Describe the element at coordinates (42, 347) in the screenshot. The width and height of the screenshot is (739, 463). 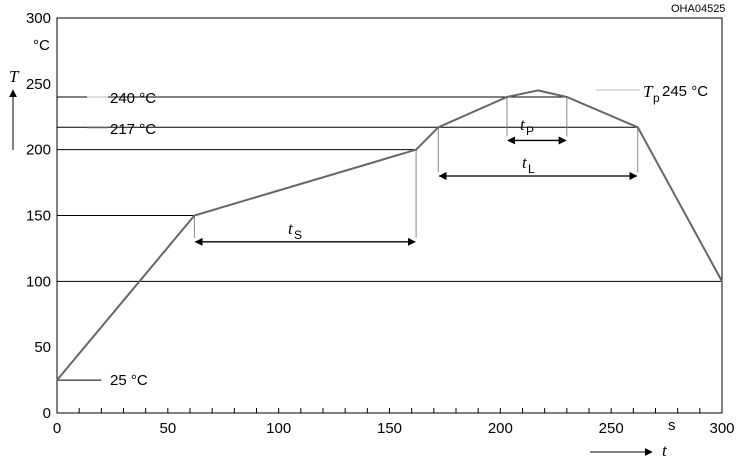
I see `y-tick-label-50: 50` at that location.